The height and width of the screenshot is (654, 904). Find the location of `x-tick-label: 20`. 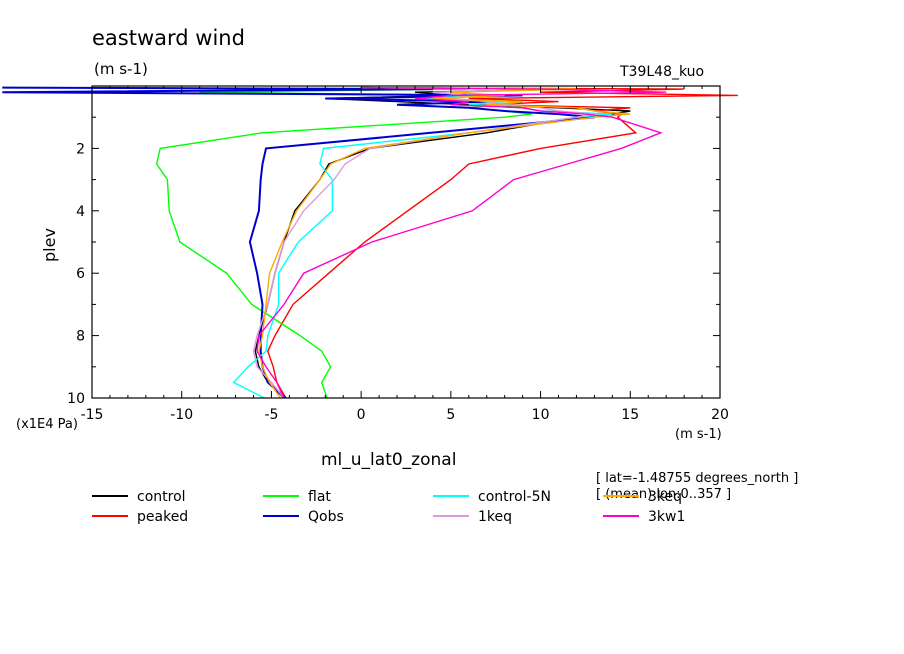

x-tick-label: 20 is located at coordinates (720, 415).